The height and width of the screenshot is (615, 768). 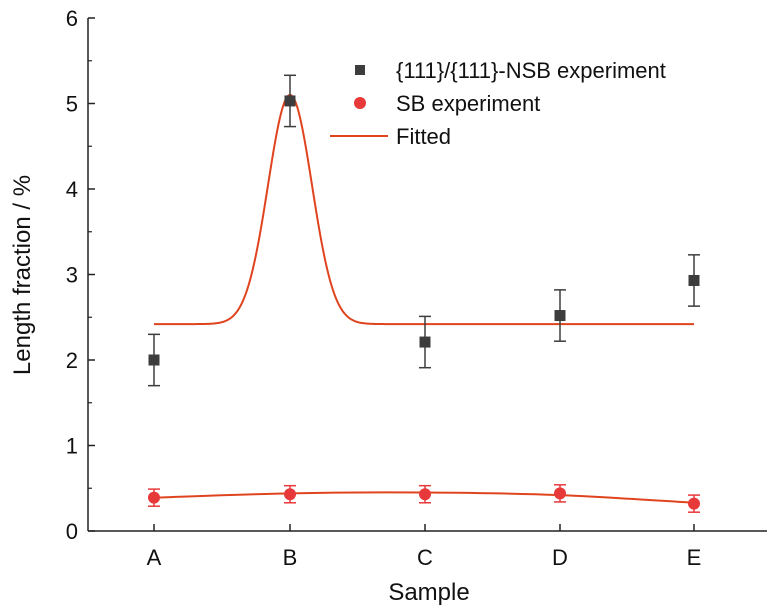 What do you see at coordinates (425, 557) in the screenshot?
I see `x-tick-label: C` at bounding box center [425, 557].